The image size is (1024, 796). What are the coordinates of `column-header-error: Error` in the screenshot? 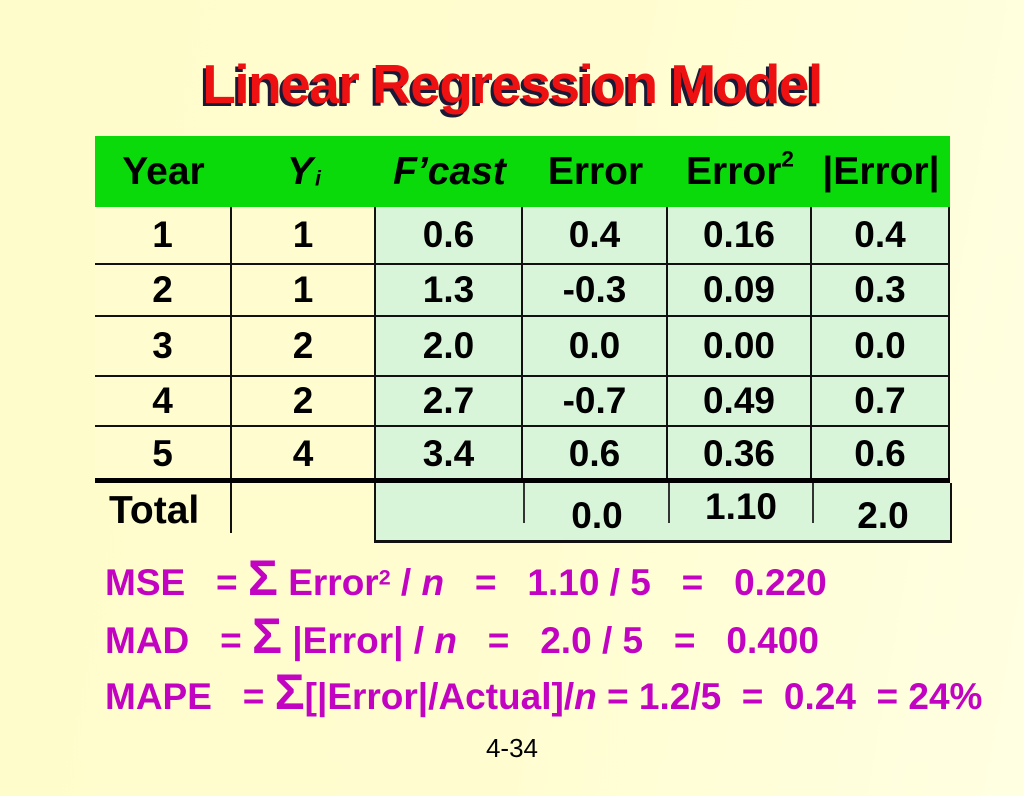 It's located at (595, 171).